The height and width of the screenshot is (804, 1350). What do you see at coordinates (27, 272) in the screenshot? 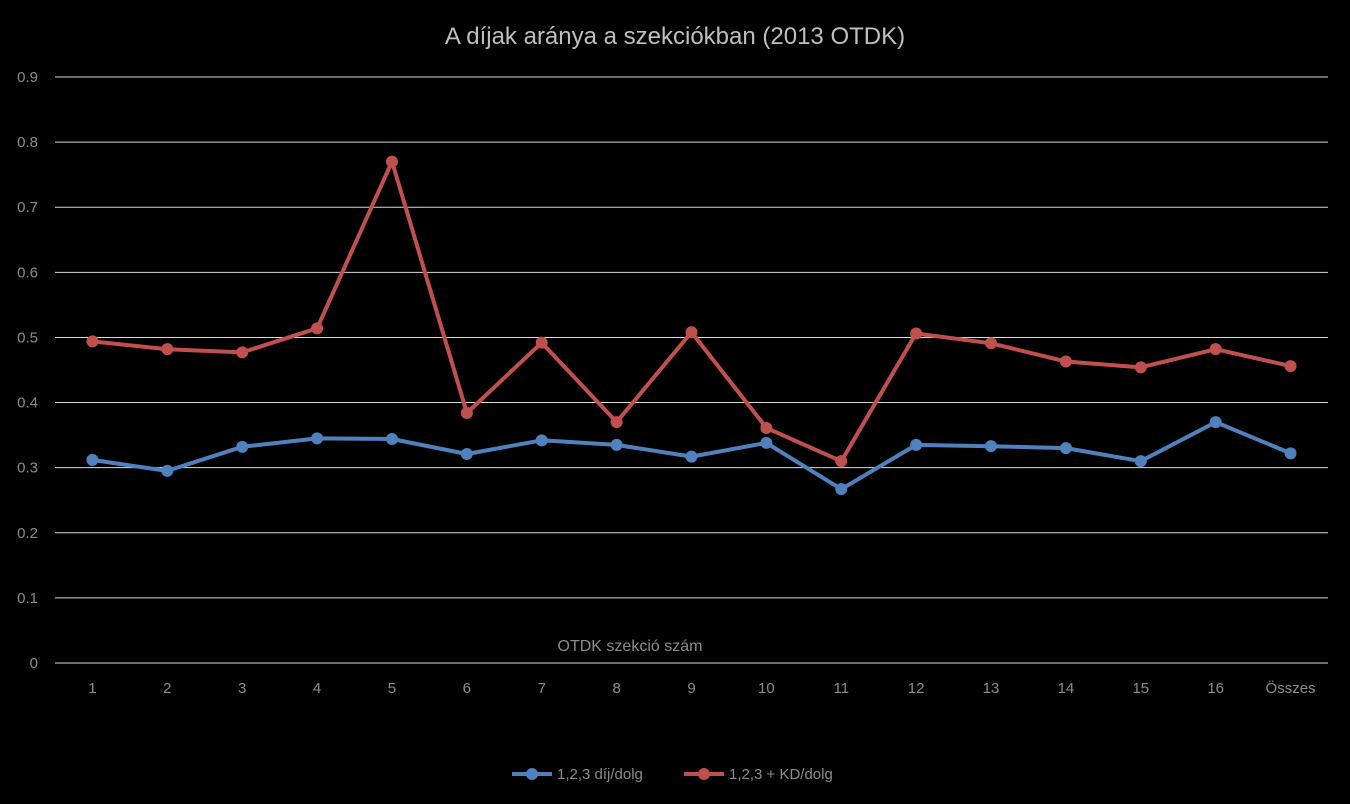
I see `y-tick-label: 0.6` at bounding box center [27, 272].